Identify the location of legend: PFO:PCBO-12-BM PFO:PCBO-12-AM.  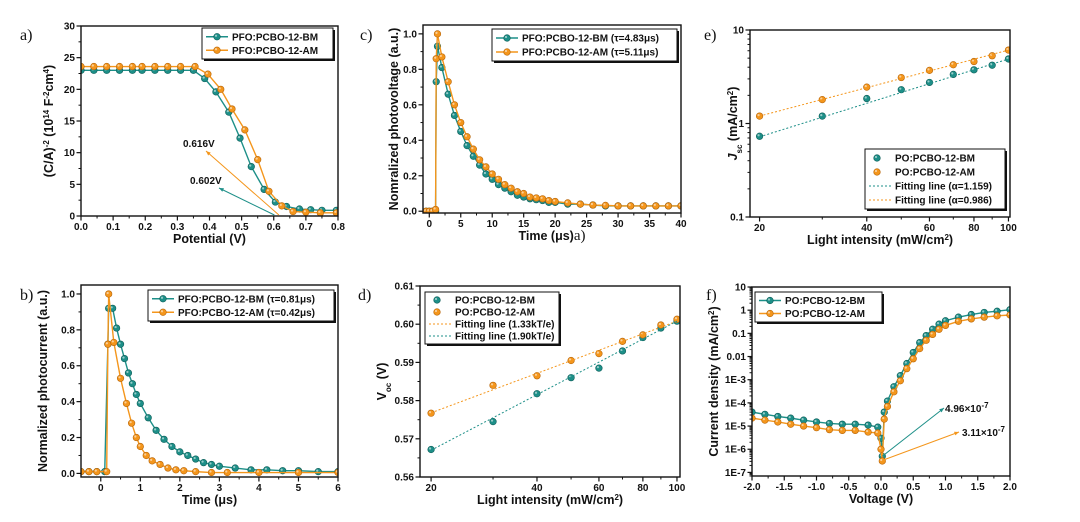
(268, 44).